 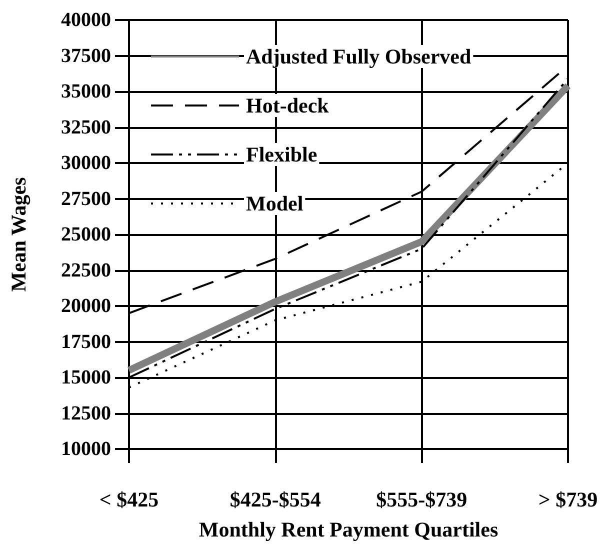 What do you see at coordinates (86, 270) in the screenshot?
I see `y-tick-label: 22500` at bounding box center [86, 270].